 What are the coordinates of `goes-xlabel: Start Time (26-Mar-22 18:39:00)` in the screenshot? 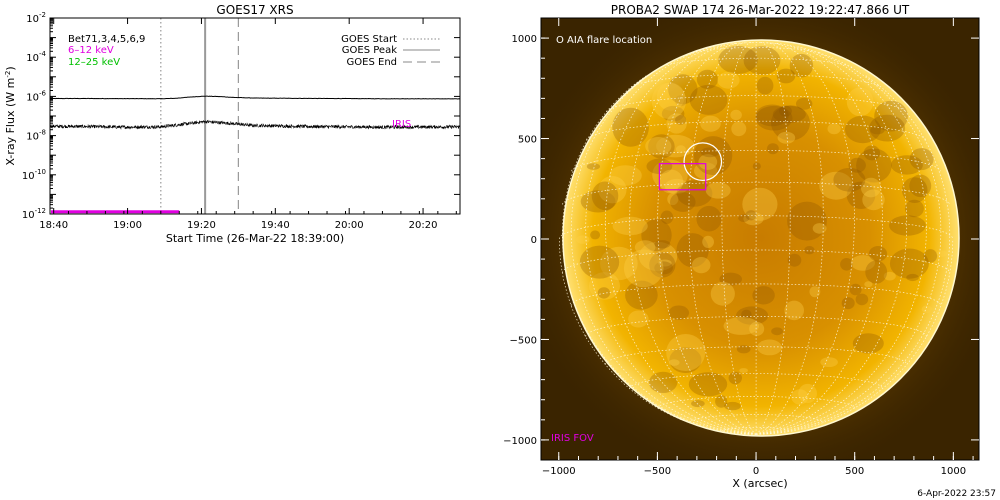 It's located at (255, 238).